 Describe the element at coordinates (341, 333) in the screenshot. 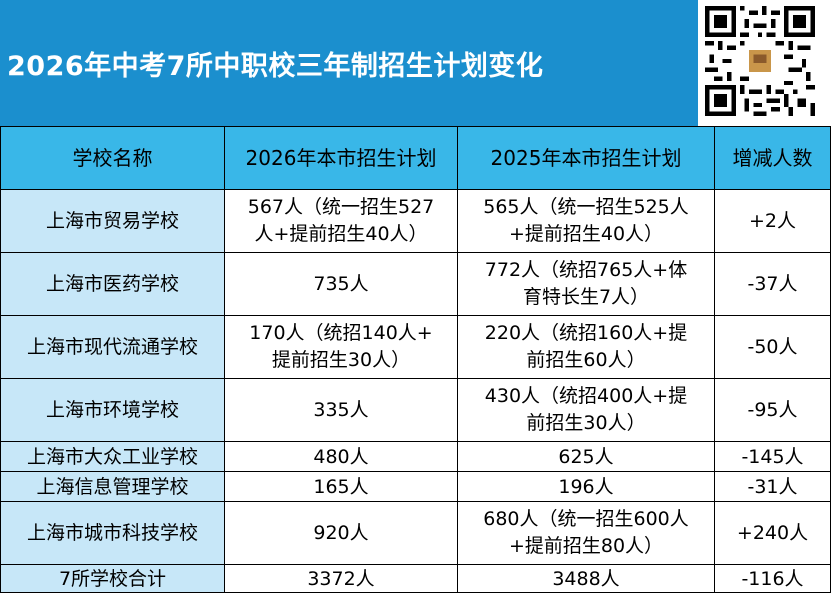

I see `plan-2026-line1: 170人（统招140人+` at that location.